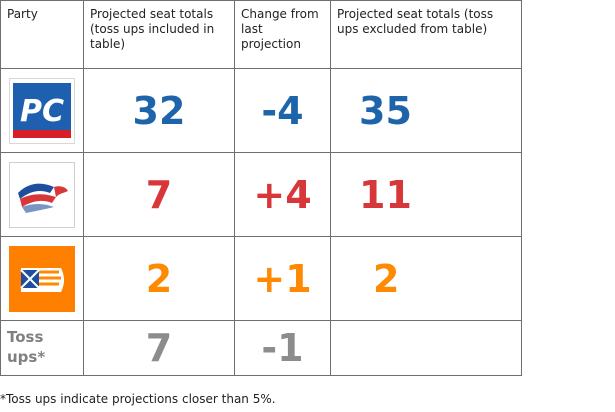 Image resolution: width=615 pixels, height=412 pixels. I want to click on table-row: Toss ups* 7 -1, so click(261, 348).